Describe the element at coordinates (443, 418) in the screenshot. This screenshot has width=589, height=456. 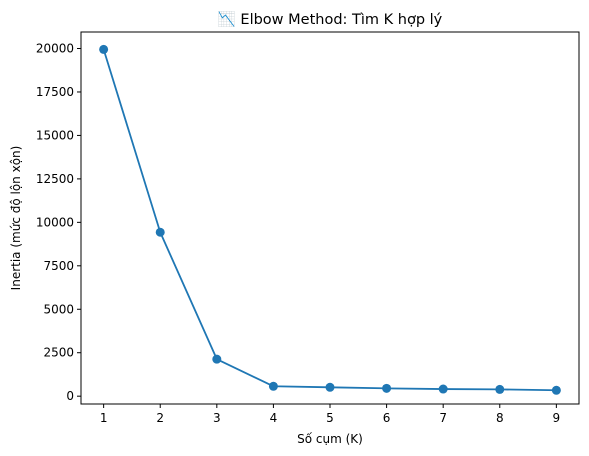
I see `x-tick-label: 7` at that location.